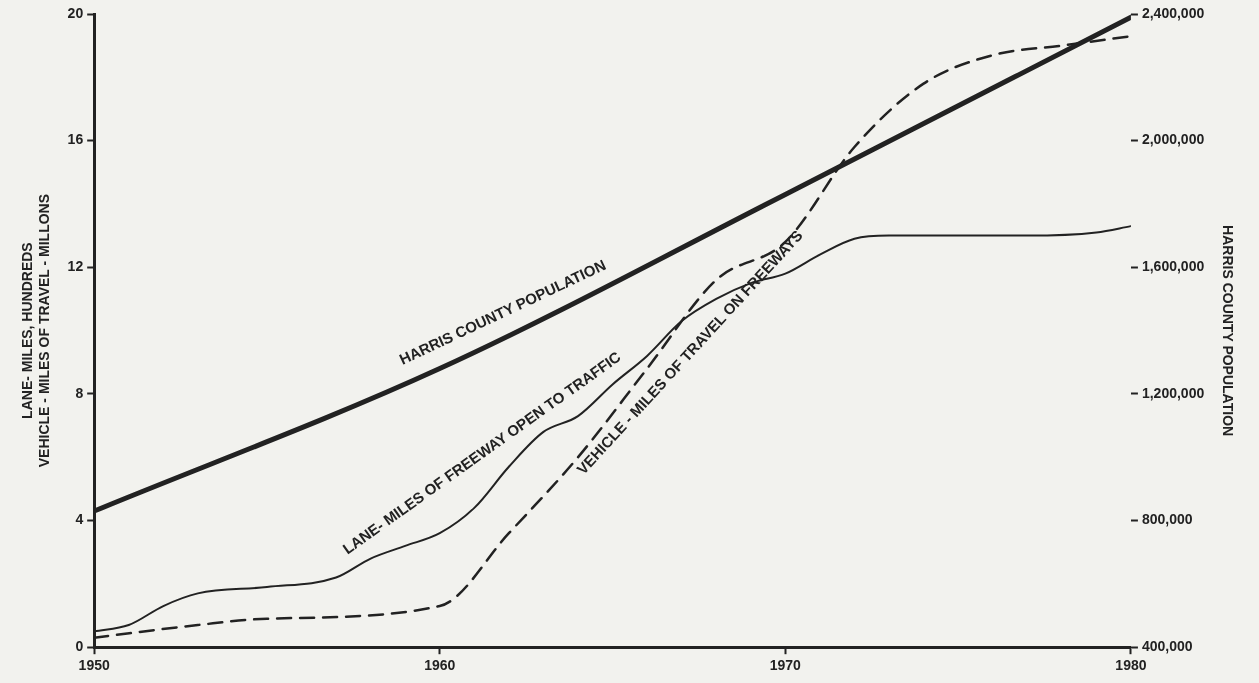 The width and height of the screenshot is (1259, 683). Describe the element at coordinates (1167, 519) in the screenshot. I see `y2-tick-label: 800,000` at that location.